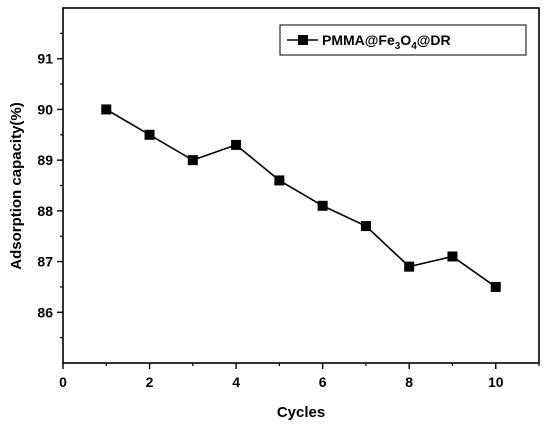 This screenshot has height=433, width=550. I want to click on legend-marker-square, so click(303, 40).